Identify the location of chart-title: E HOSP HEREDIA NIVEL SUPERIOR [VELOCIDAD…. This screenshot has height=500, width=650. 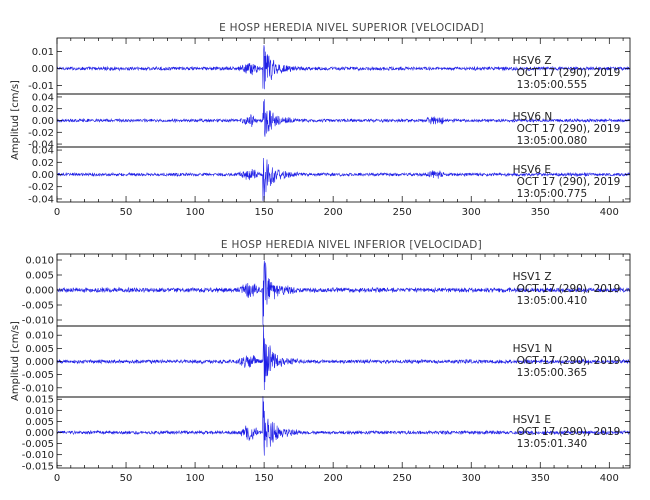
(351, 28).